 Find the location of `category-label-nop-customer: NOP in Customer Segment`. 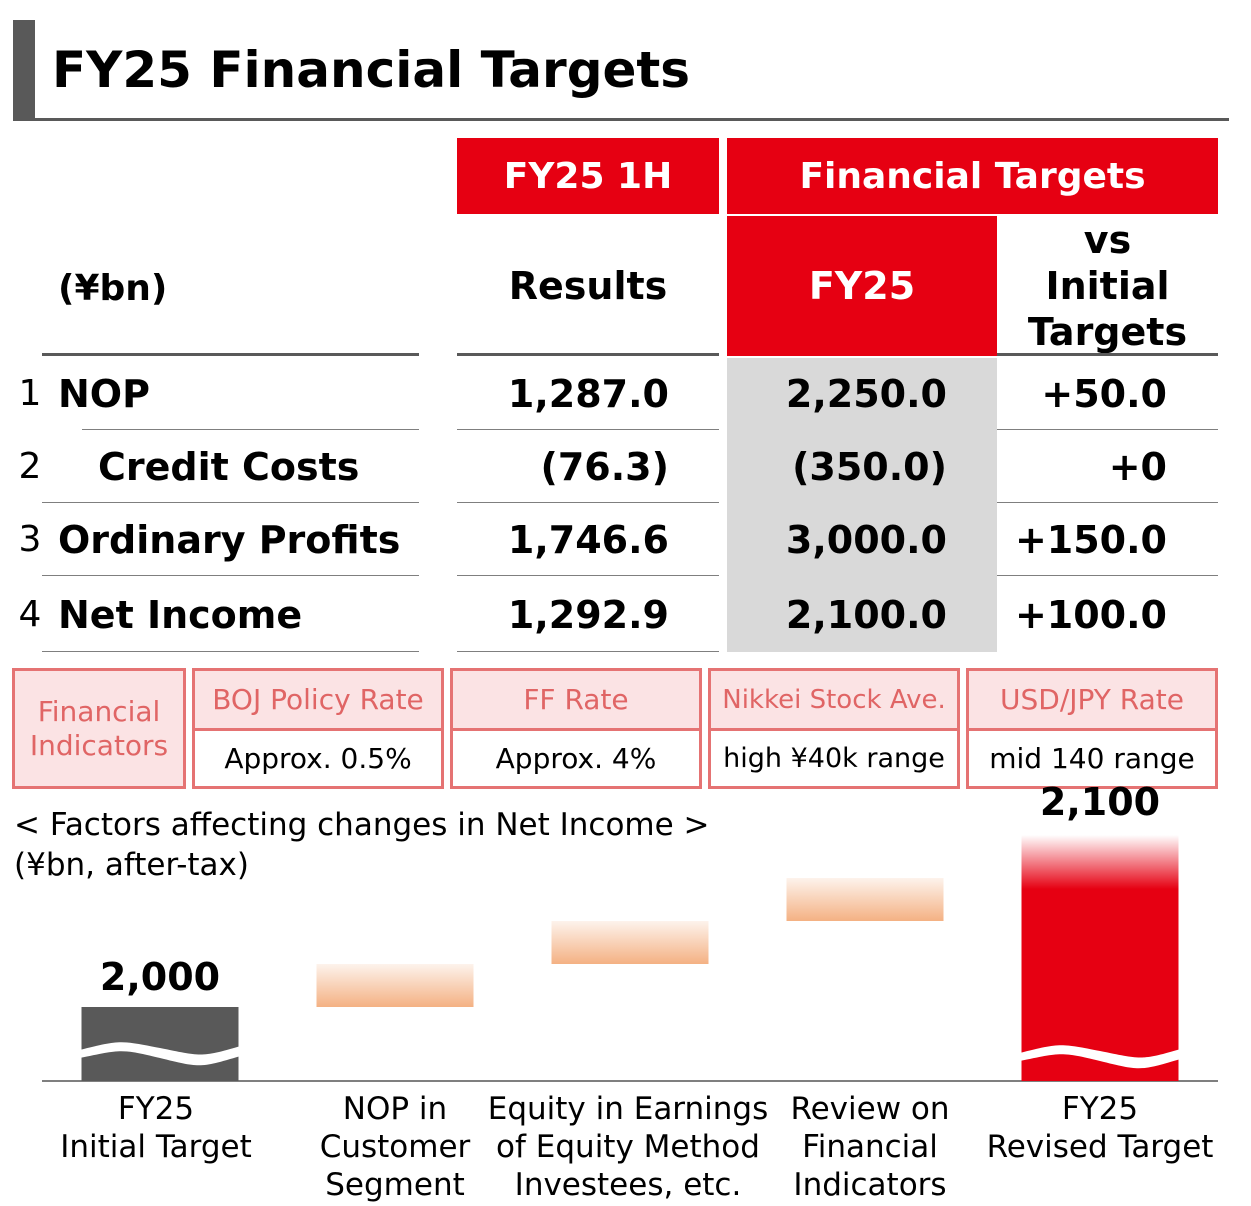

category-label-nop-customer: NOP in Customer Segment is located at coordinates (395, 1147).